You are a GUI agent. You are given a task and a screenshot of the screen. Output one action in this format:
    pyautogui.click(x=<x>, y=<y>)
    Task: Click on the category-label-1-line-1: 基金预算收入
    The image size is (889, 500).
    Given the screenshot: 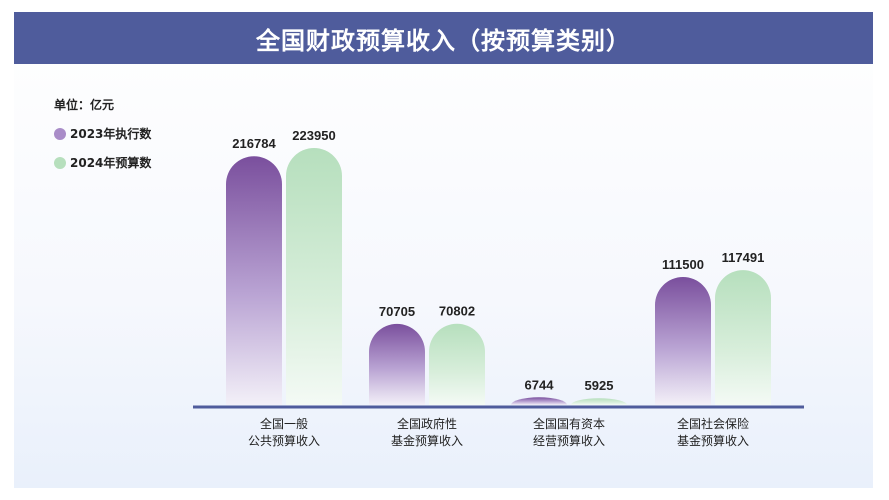 What is the action you would take?
    pyautogui.click(x=427, y=440)
    